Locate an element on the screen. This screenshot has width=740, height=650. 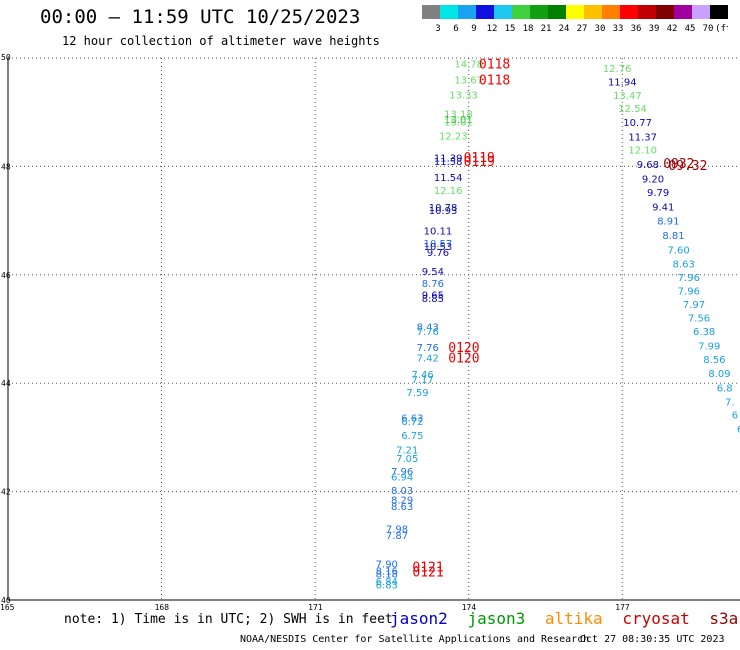
swh-value-label: 6.72 is located at coordinates (412, 422).